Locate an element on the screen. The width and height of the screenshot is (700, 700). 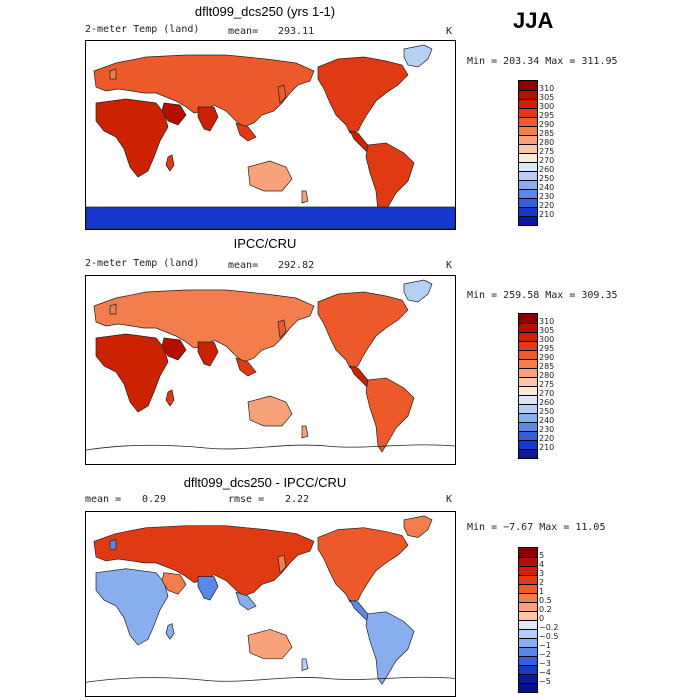
colorbar-tick-label: 0.2 is located at coordinates (545, 609).